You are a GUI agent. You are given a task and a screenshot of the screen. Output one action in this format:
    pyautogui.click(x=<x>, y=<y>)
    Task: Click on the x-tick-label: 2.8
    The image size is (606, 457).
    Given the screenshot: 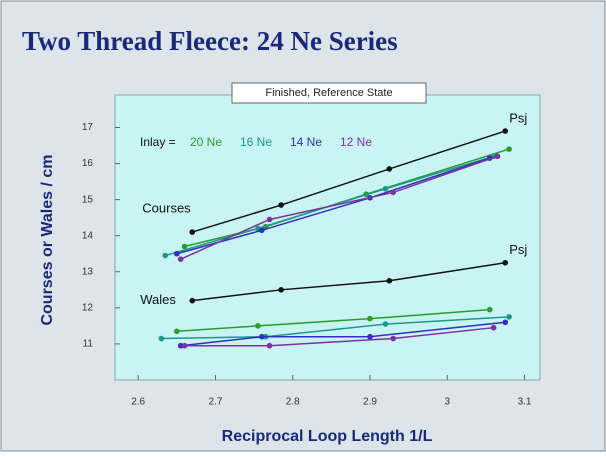 What is the action you would take?
    pyautogui.click(x=293, y=402)
    